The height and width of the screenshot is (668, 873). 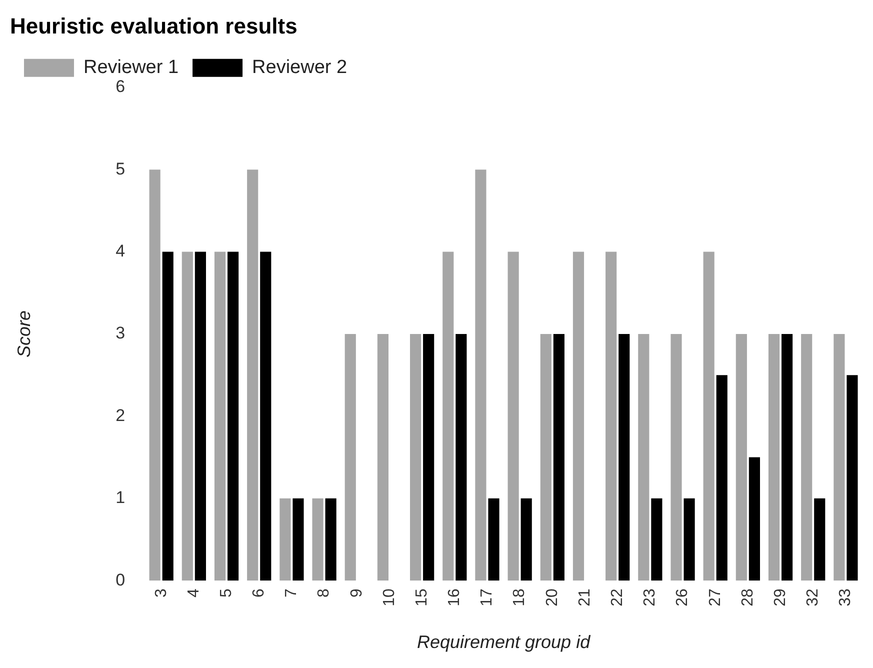 I want to click on y-tick-label: 6, so click(x=121, y=86).